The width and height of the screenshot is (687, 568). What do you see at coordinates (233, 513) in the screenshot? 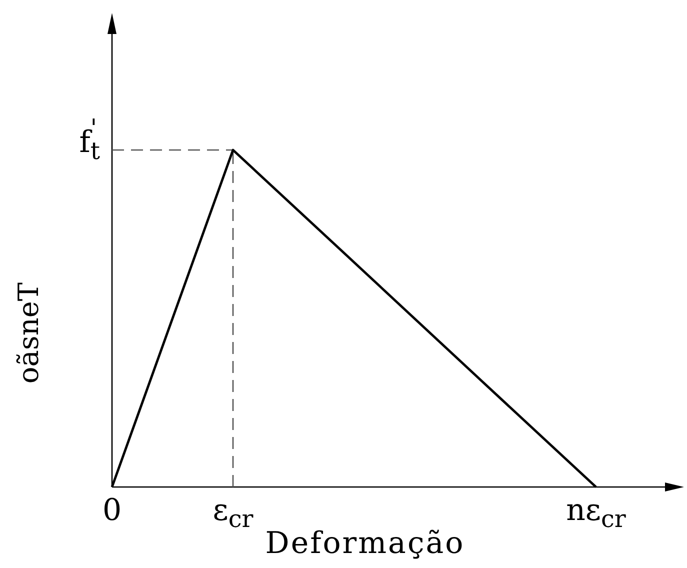
I see `x-tick-label: ε$_{cr}$` at bounding box center [233, 513].